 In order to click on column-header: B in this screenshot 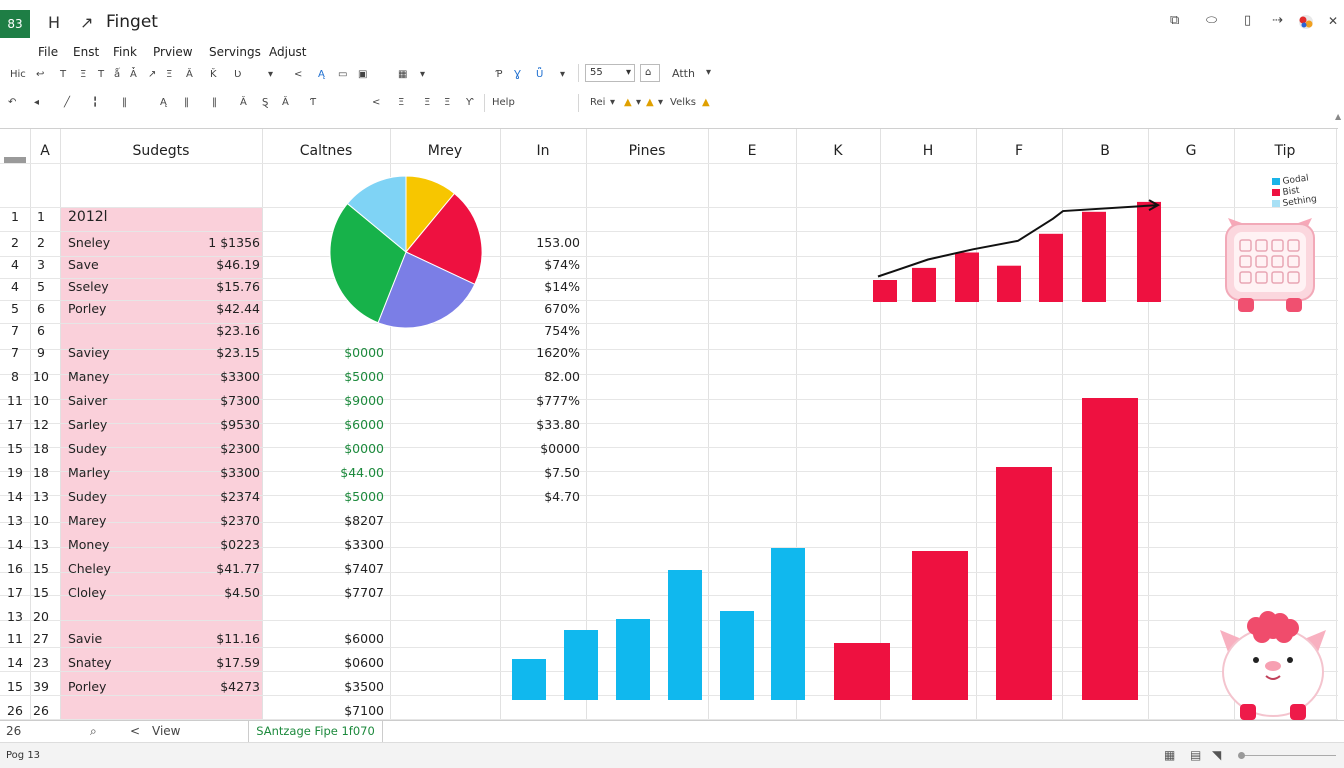, I will do `click(1105, 151)`.